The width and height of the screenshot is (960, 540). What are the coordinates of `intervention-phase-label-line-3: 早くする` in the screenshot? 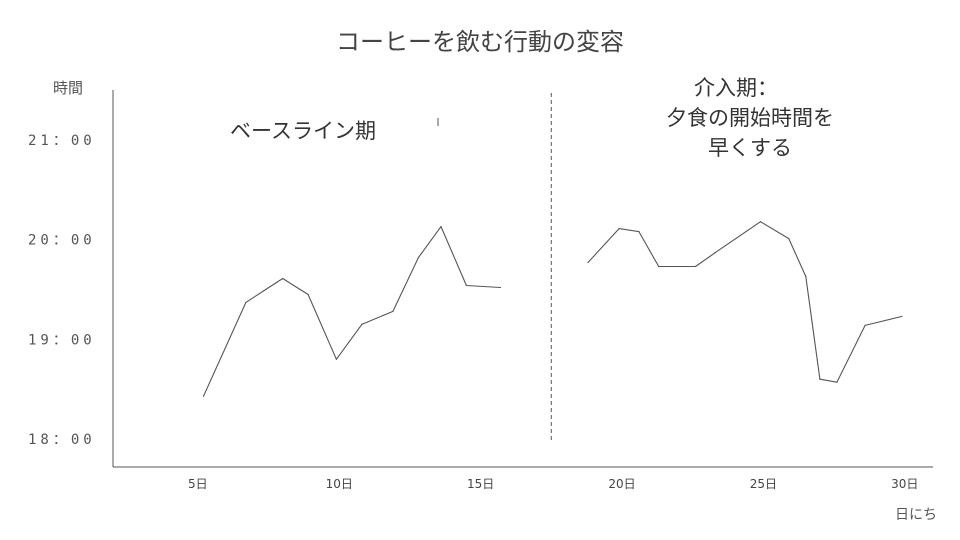 It's located at (750, 148).